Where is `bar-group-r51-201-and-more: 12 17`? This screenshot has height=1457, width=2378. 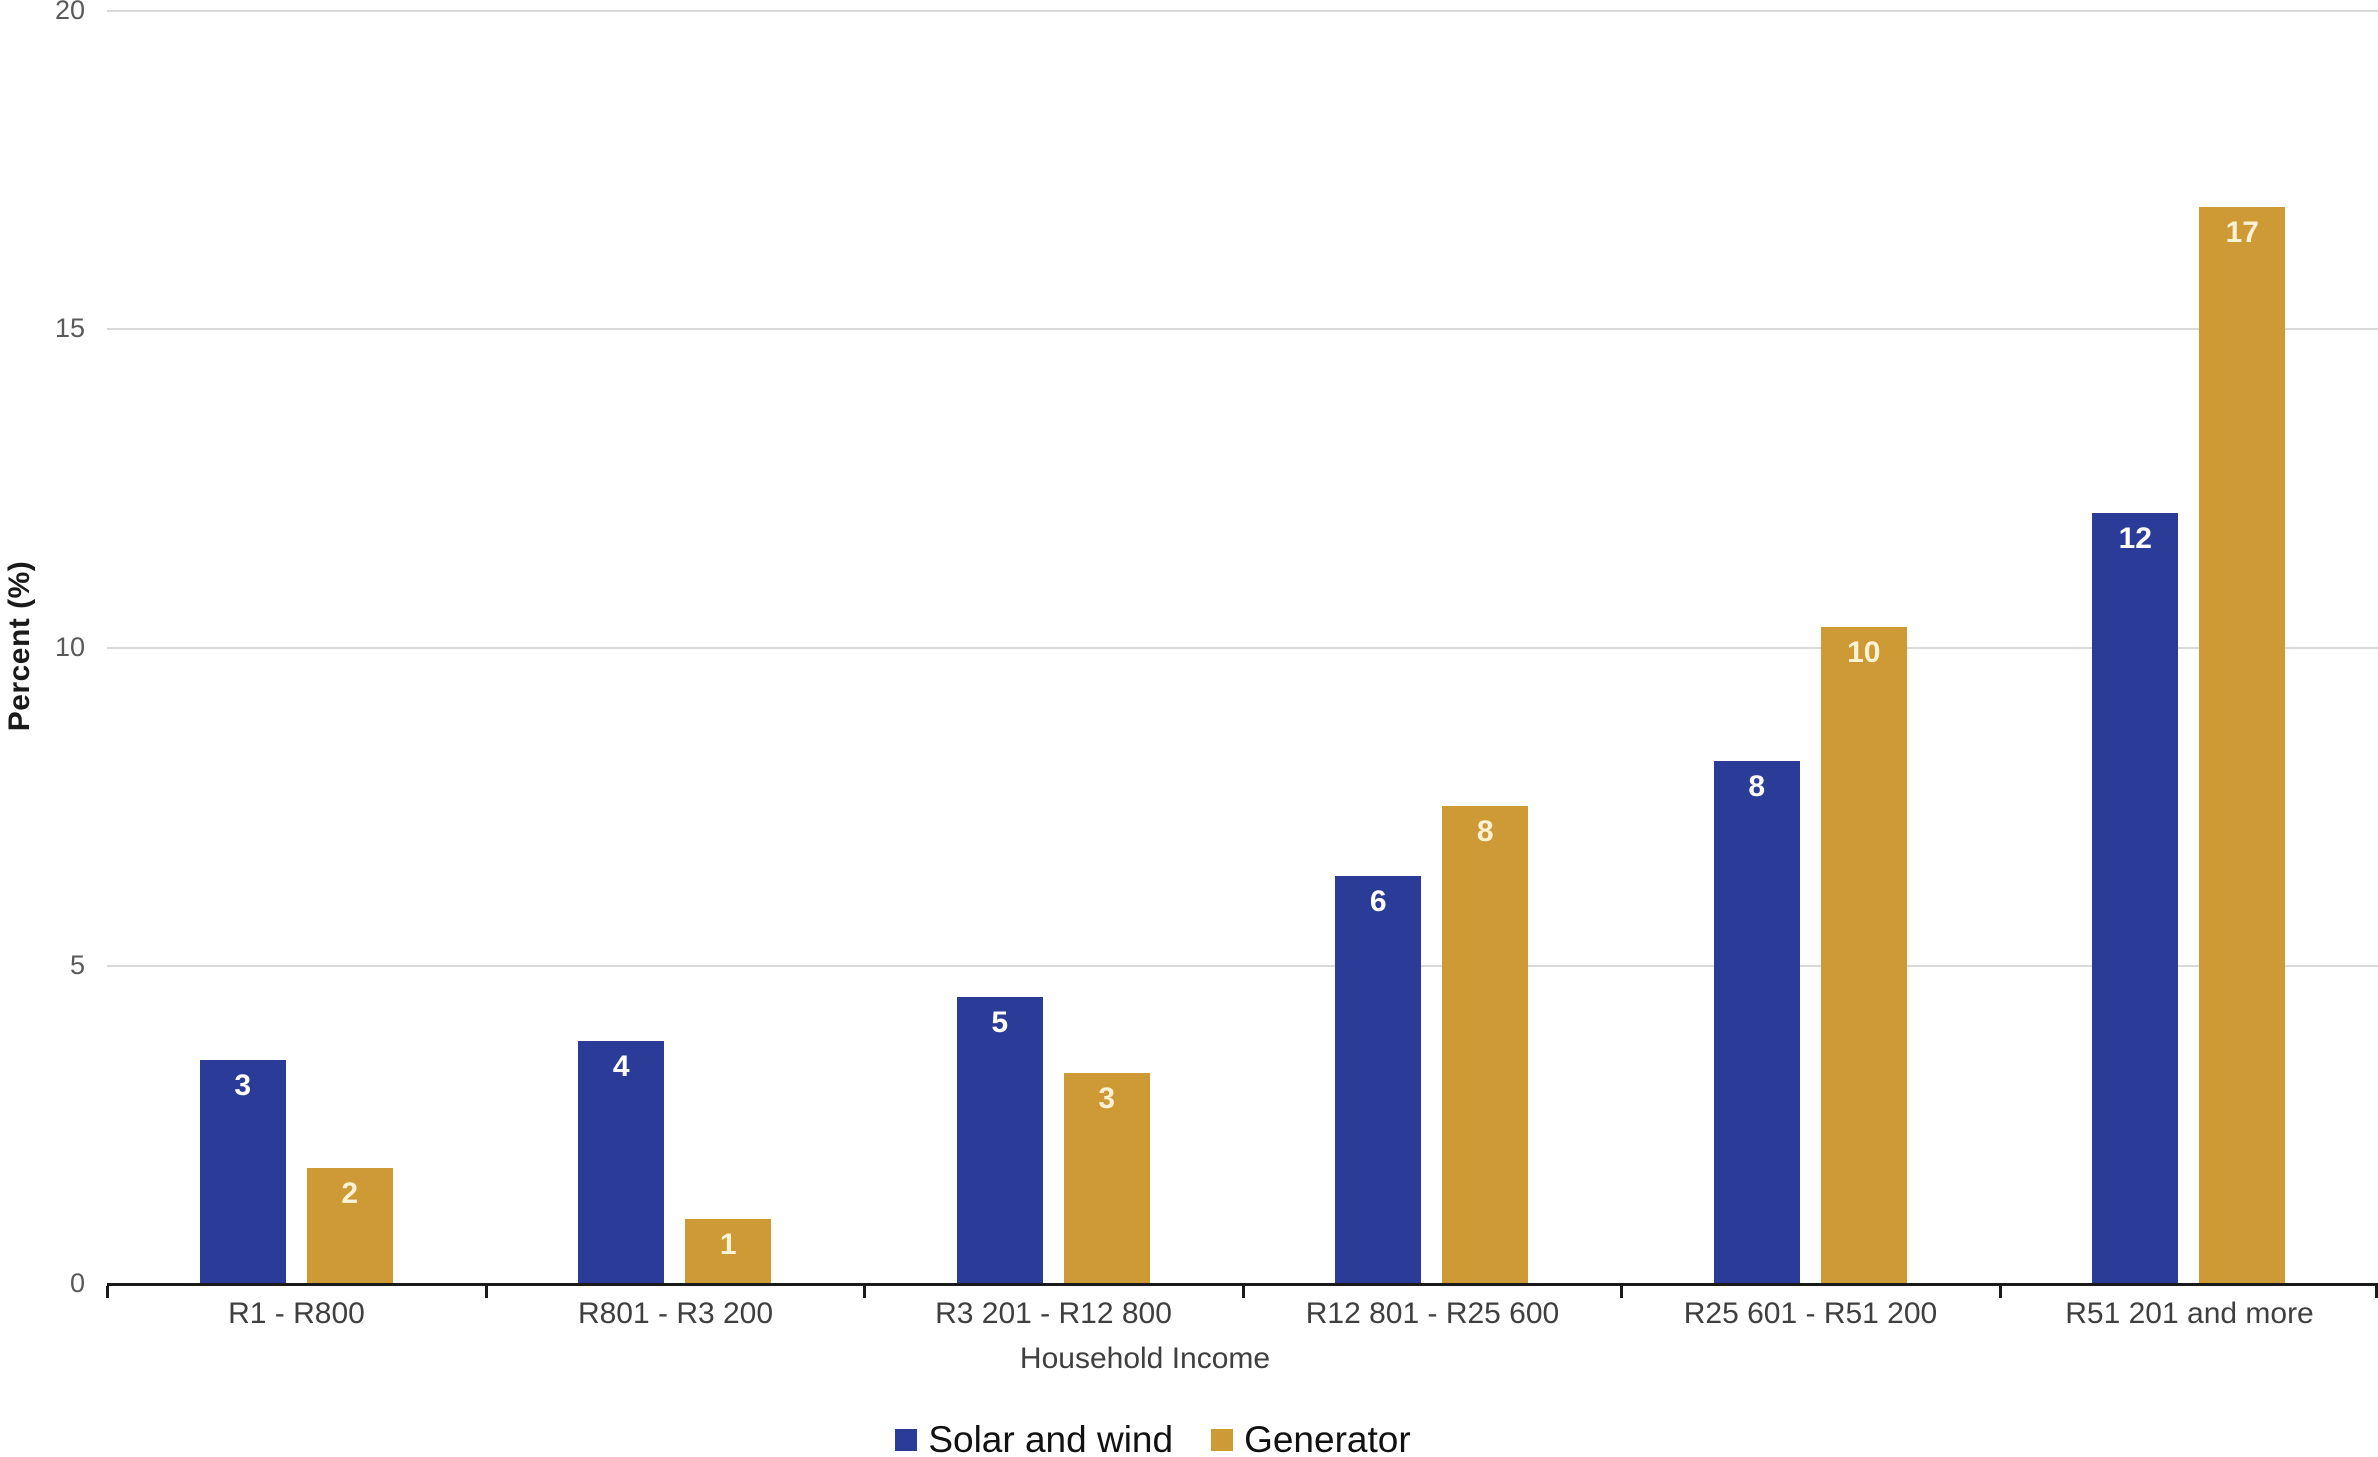 bar-group-r51-201-and-more: 12 17 is located at coordinates (2189, 646).